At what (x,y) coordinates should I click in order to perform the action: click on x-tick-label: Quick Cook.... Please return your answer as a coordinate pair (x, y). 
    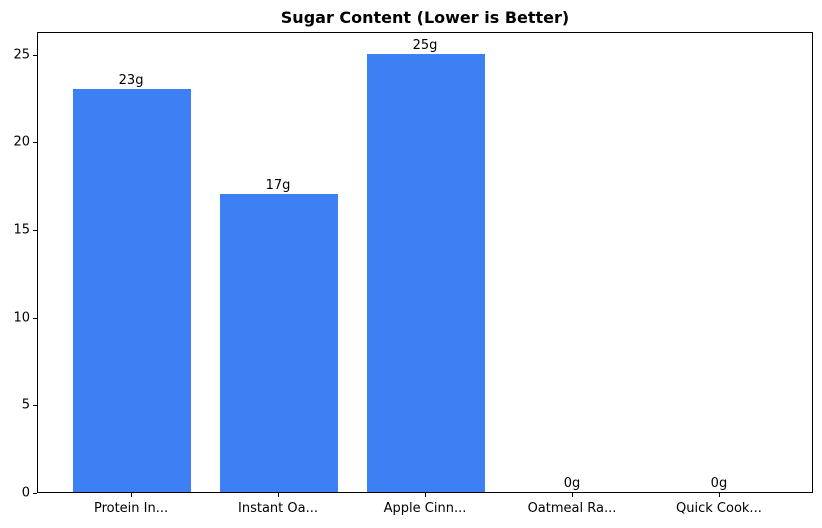
    Looking at the image, I should click on (719, 508).